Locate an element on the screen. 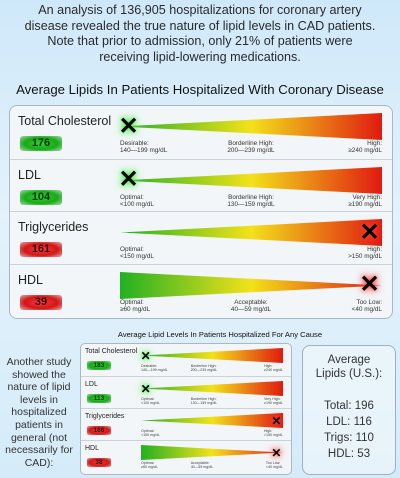 The width and height of the screenshot is (400, 478). main-threshold-label: Optimal: <150 mg/dL is located at coordinates (137, 253).